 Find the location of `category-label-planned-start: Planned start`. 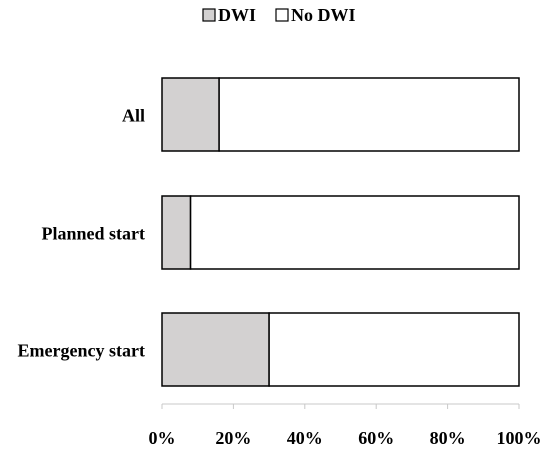

category-label-planned-start: Planned start is located at coordinates (94, 234).